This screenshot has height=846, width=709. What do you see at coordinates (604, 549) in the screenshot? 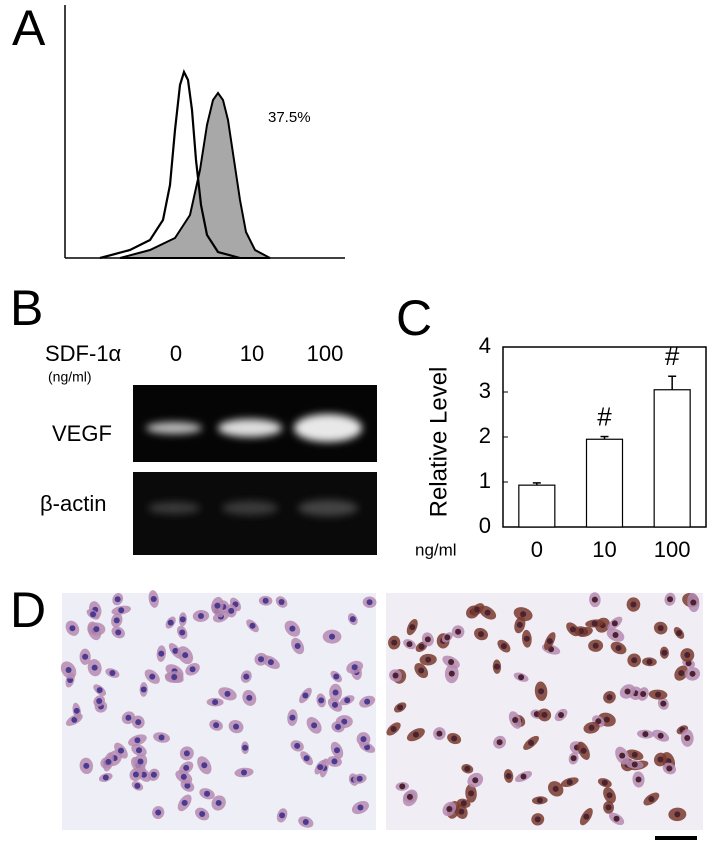
I see `x-tick-label: 10` at bounding box center [604, 549].